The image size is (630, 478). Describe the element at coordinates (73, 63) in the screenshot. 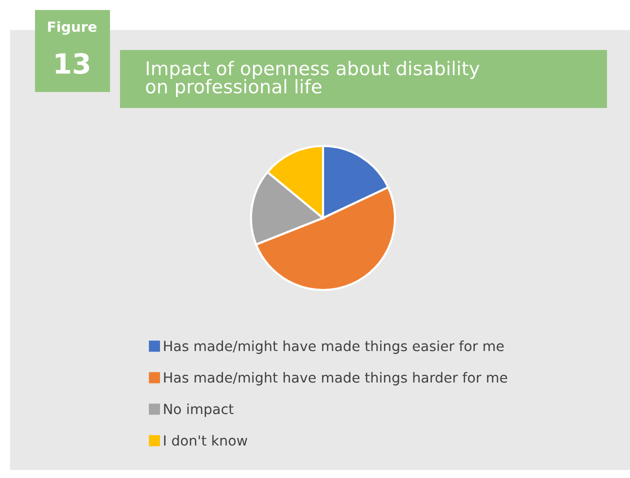

I see `text: 13` at that location.